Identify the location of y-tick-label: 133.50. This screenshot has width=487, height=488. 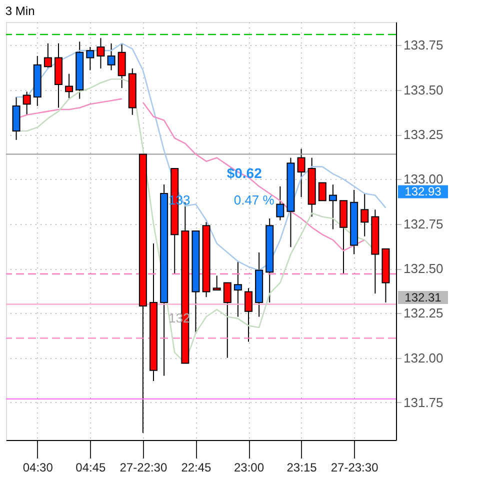
(424, 90).